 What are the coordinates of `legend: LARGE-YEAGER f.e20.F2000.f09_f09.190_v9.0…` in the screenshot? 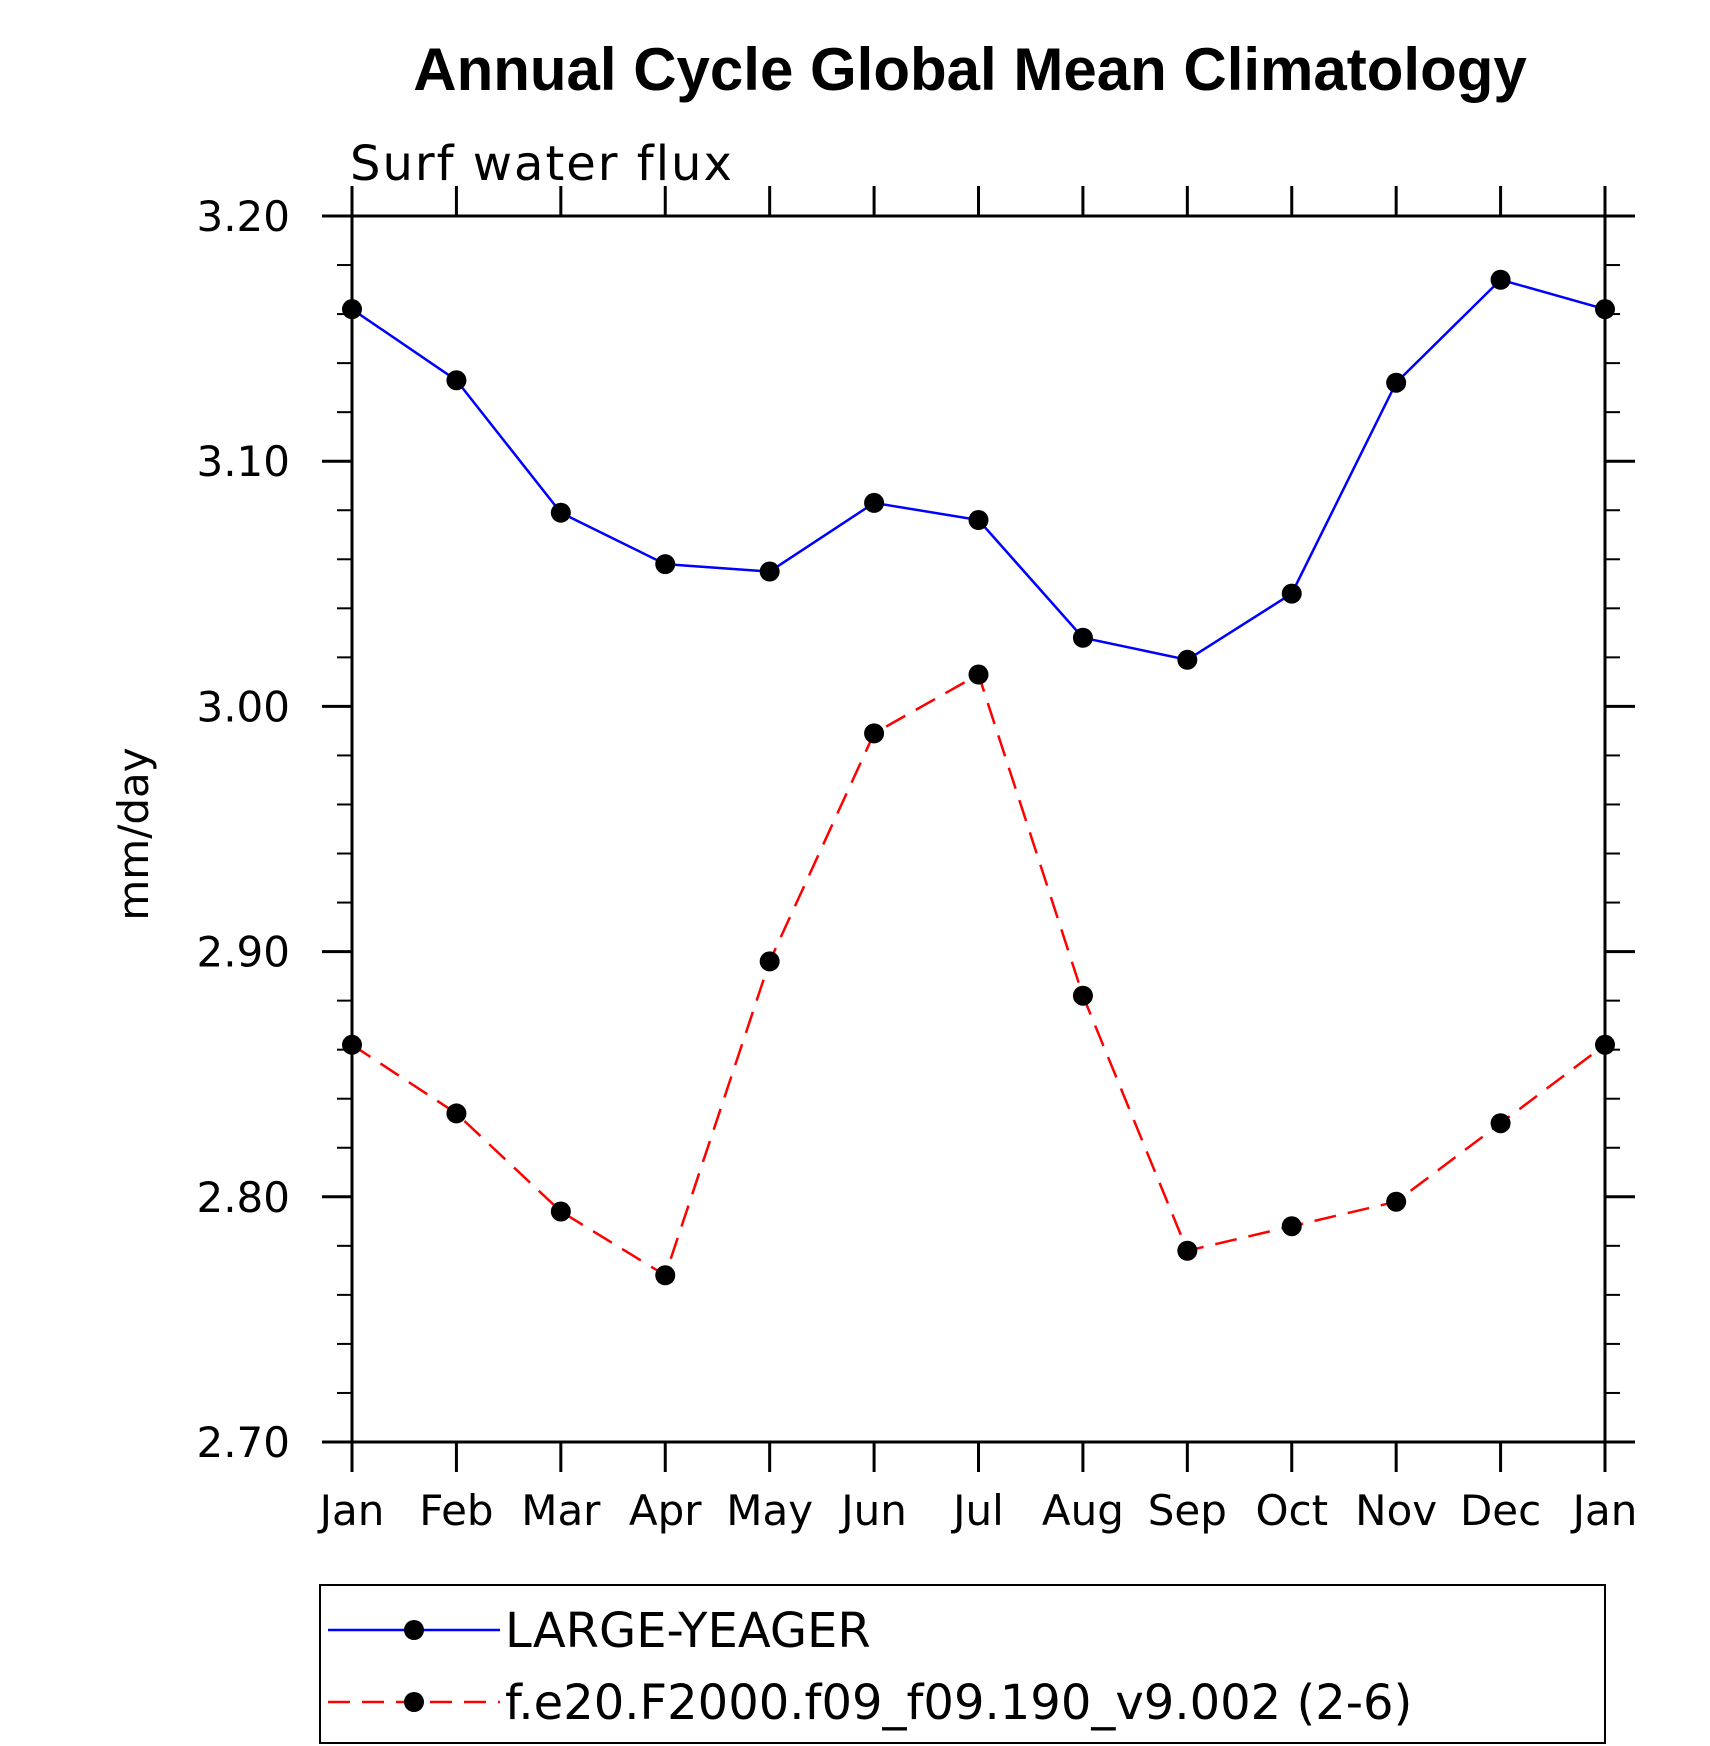 It's located at (962, 1664).